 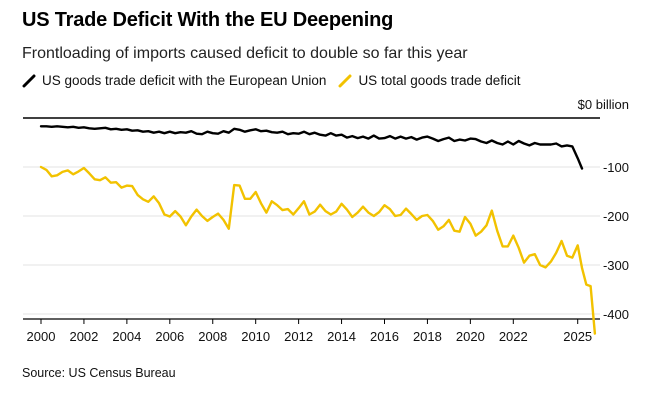 I want to click on legend-item-total: US total goods trade deficit, so click(x=429, y=80).